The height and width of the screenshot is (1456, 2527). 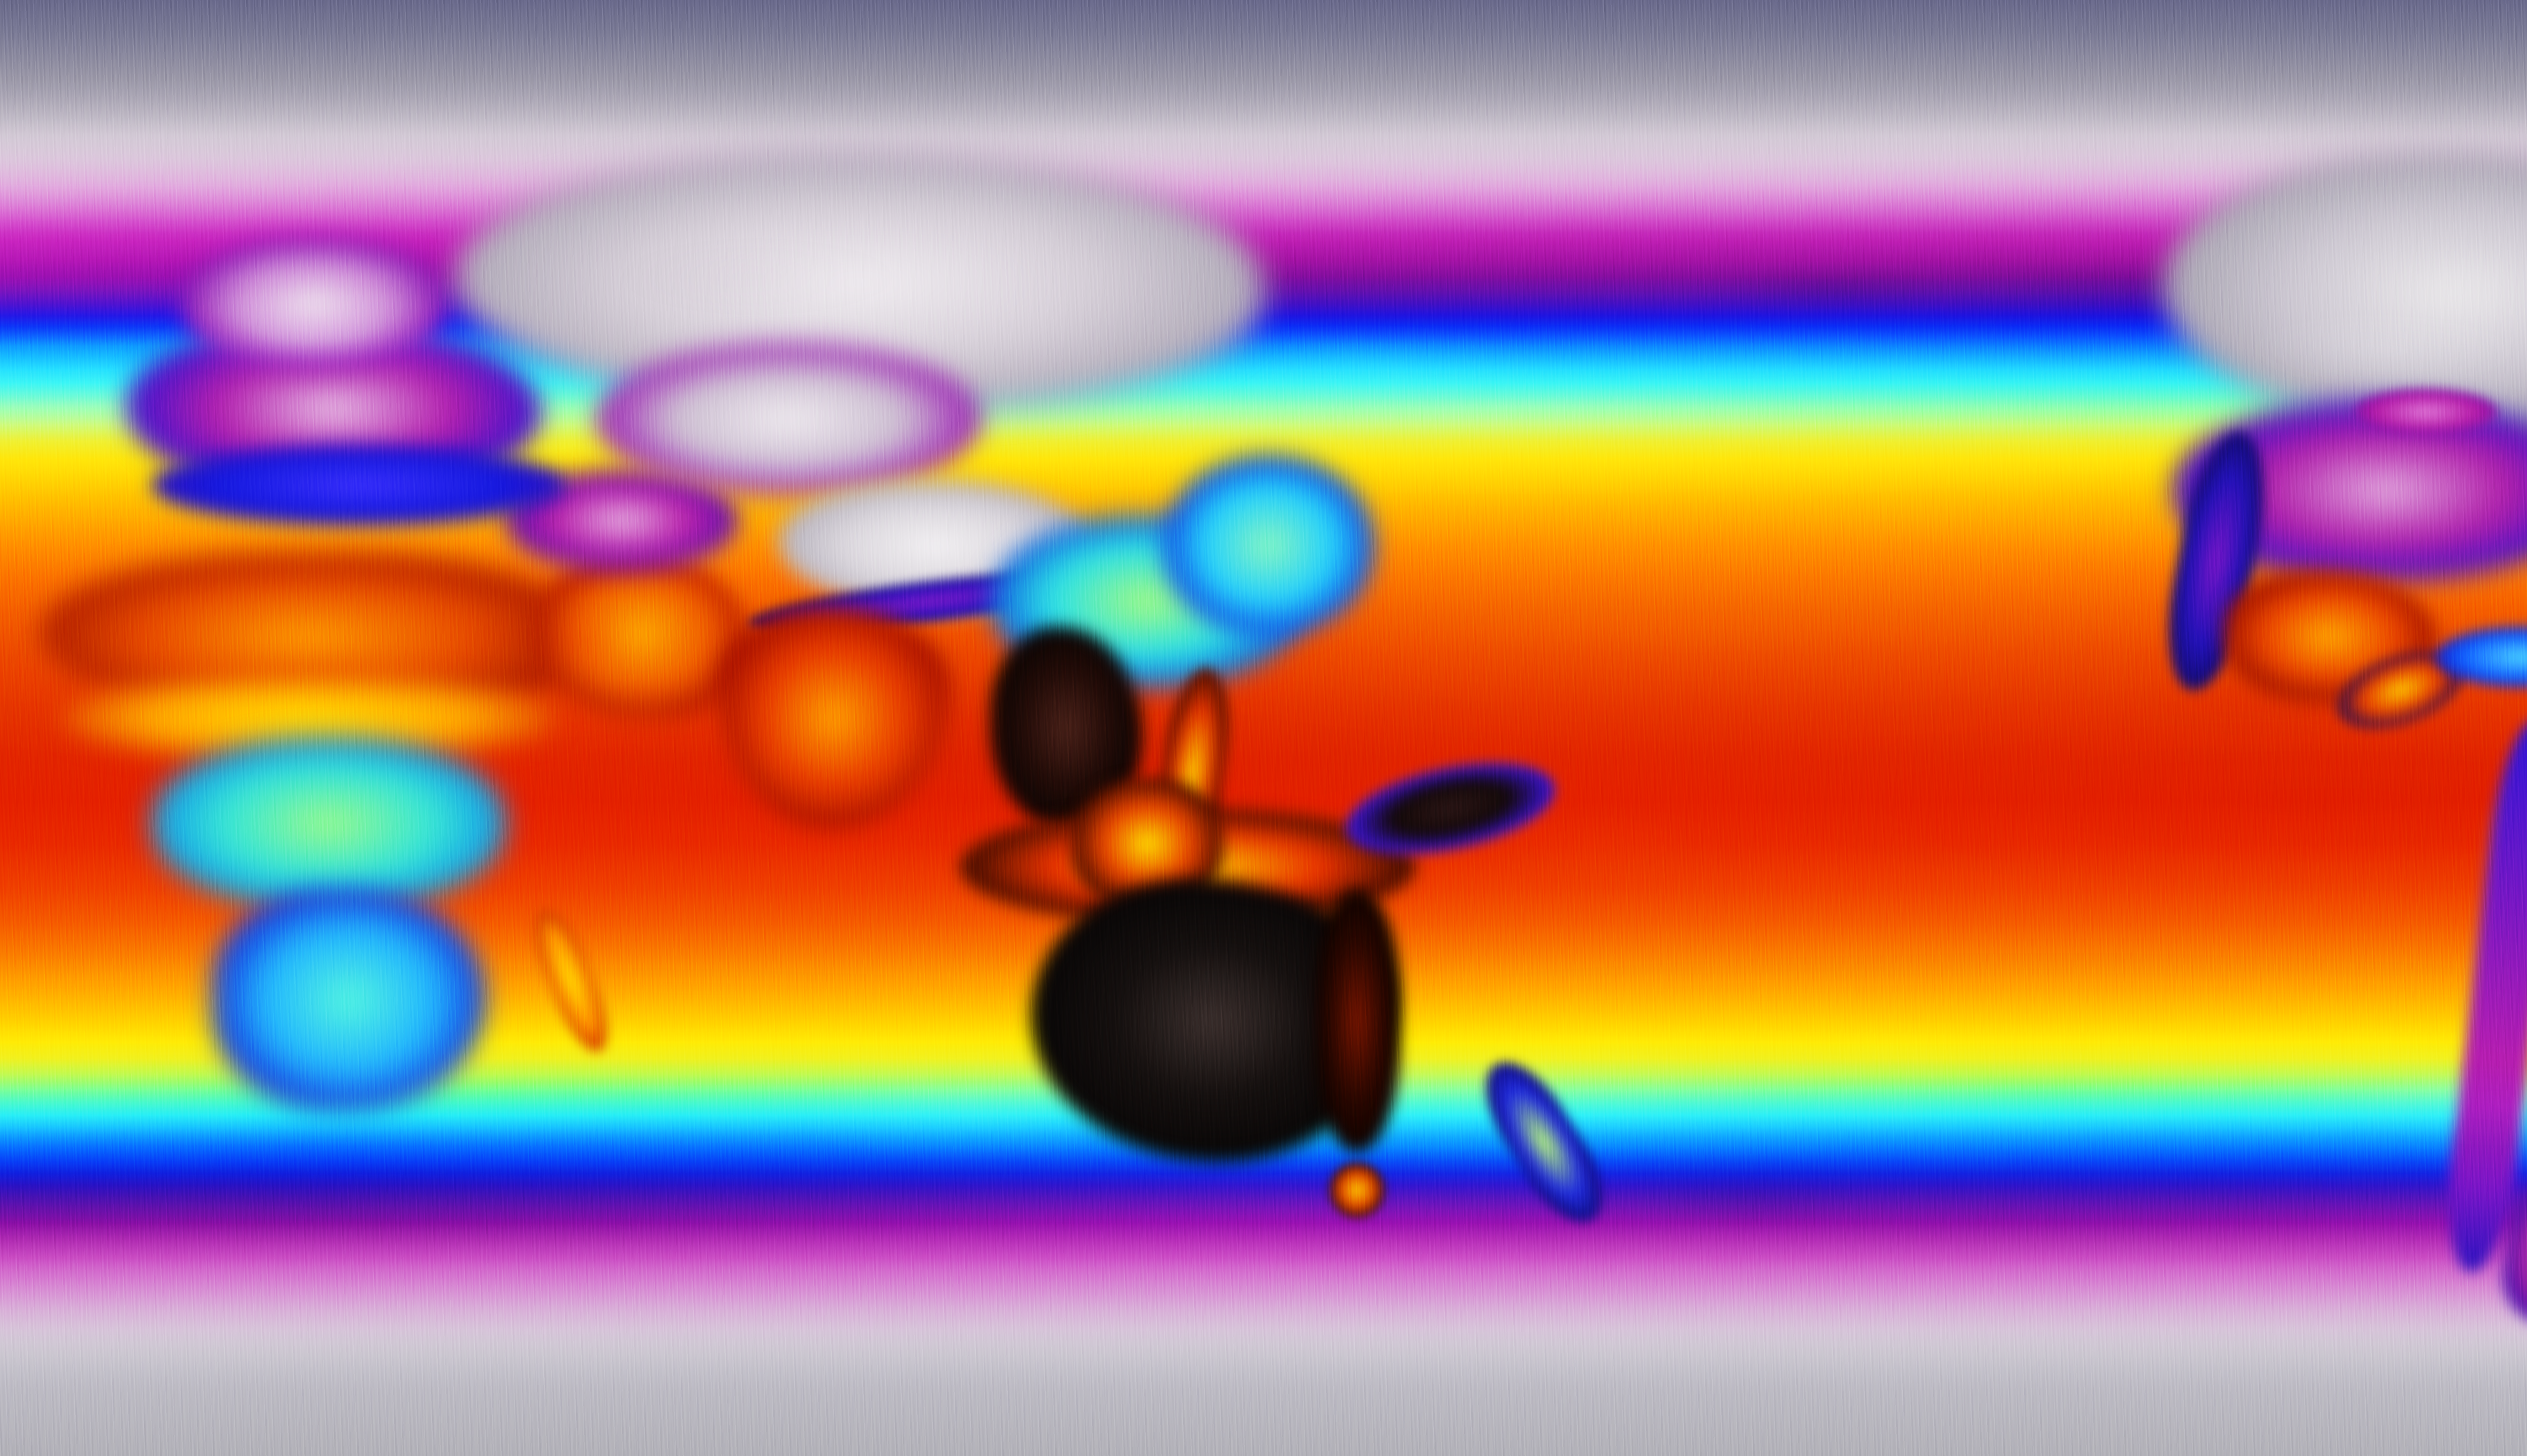 I want to click on landmass-southern-africa, so click(x=348, y=1000).